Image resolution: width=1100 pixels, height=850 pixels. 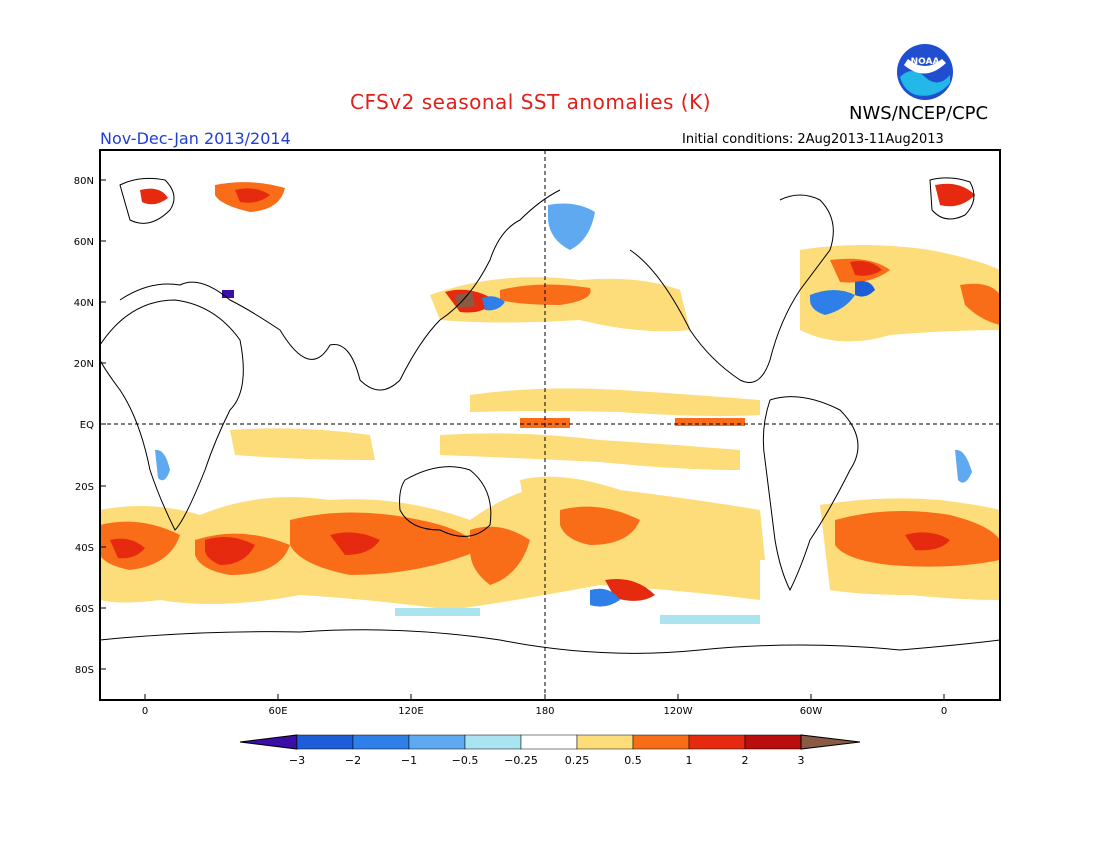 What do you see at coordinates (832, 302) in the screenshot?
I see `gulf-stream-cold` at bounding box center [832, 302].